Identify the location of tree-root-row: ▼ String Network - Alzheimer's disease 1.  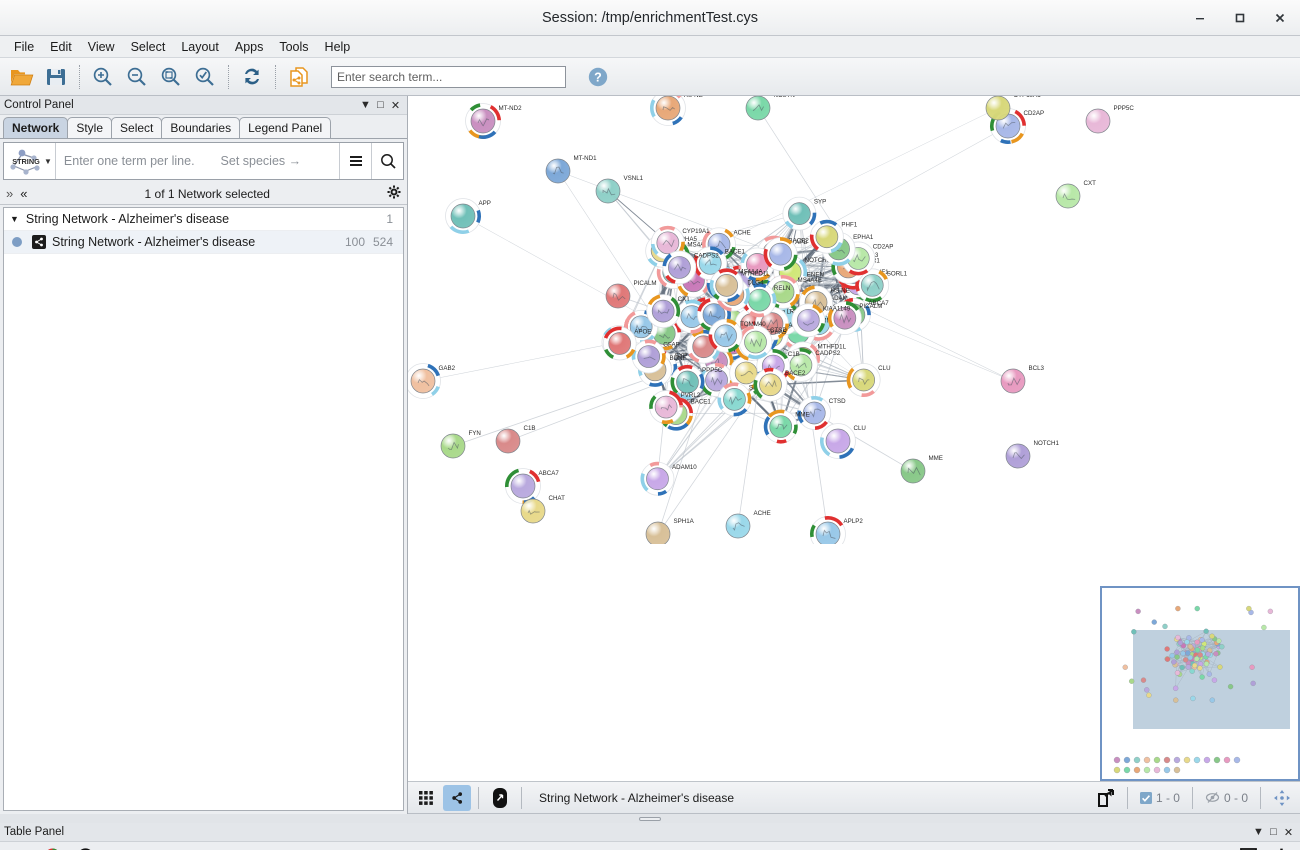
(203, 219).